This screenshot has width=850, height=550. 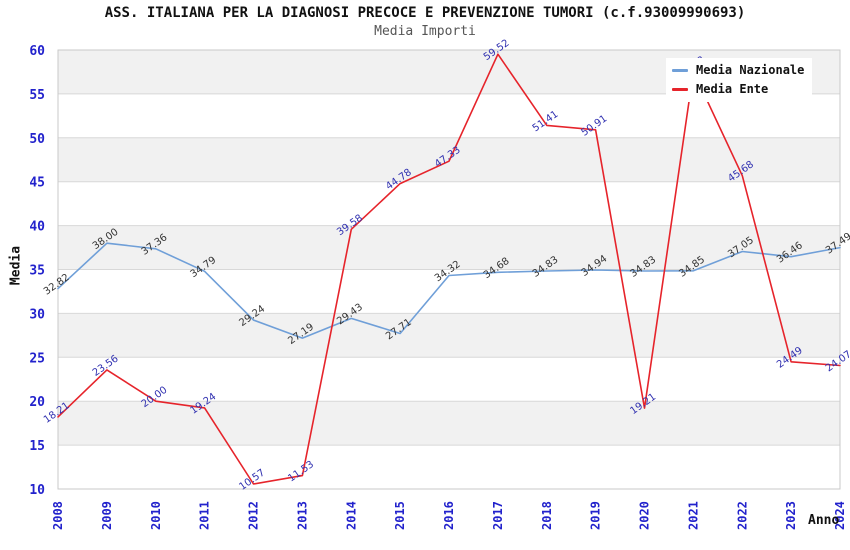 I want to click on y-tick-label: 45, so click(x=37, y=183).